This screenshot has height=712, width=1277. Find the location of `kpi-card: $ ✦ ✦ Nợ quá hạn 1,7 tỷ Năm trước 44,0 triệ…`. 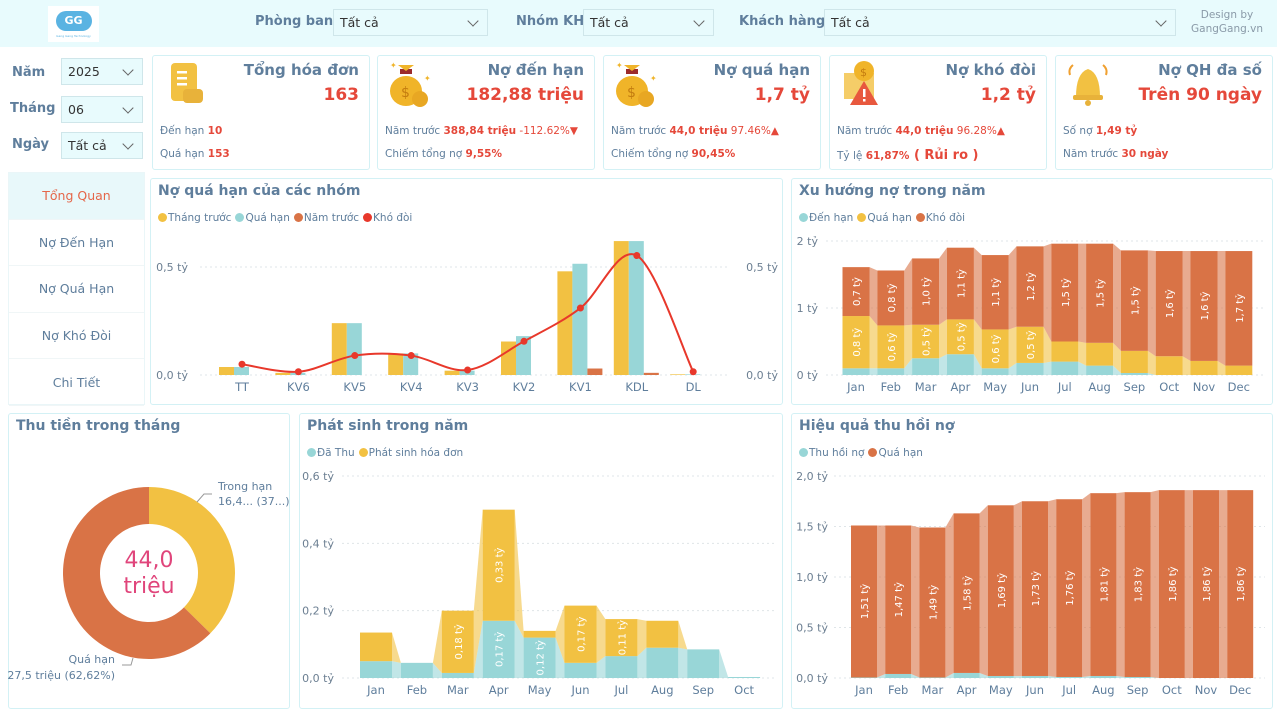

kpi-card: $ ✦ ✦ Nợ quá hạn 1,7 tỷ Năm trước 44,0 triệ… is located at coordinates (712, 112).